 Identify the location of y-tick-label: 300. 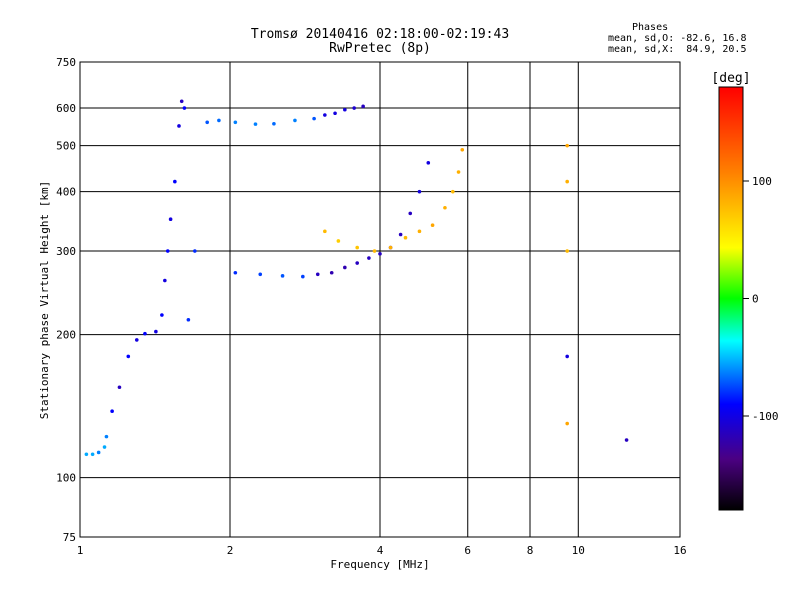
(66, 251).